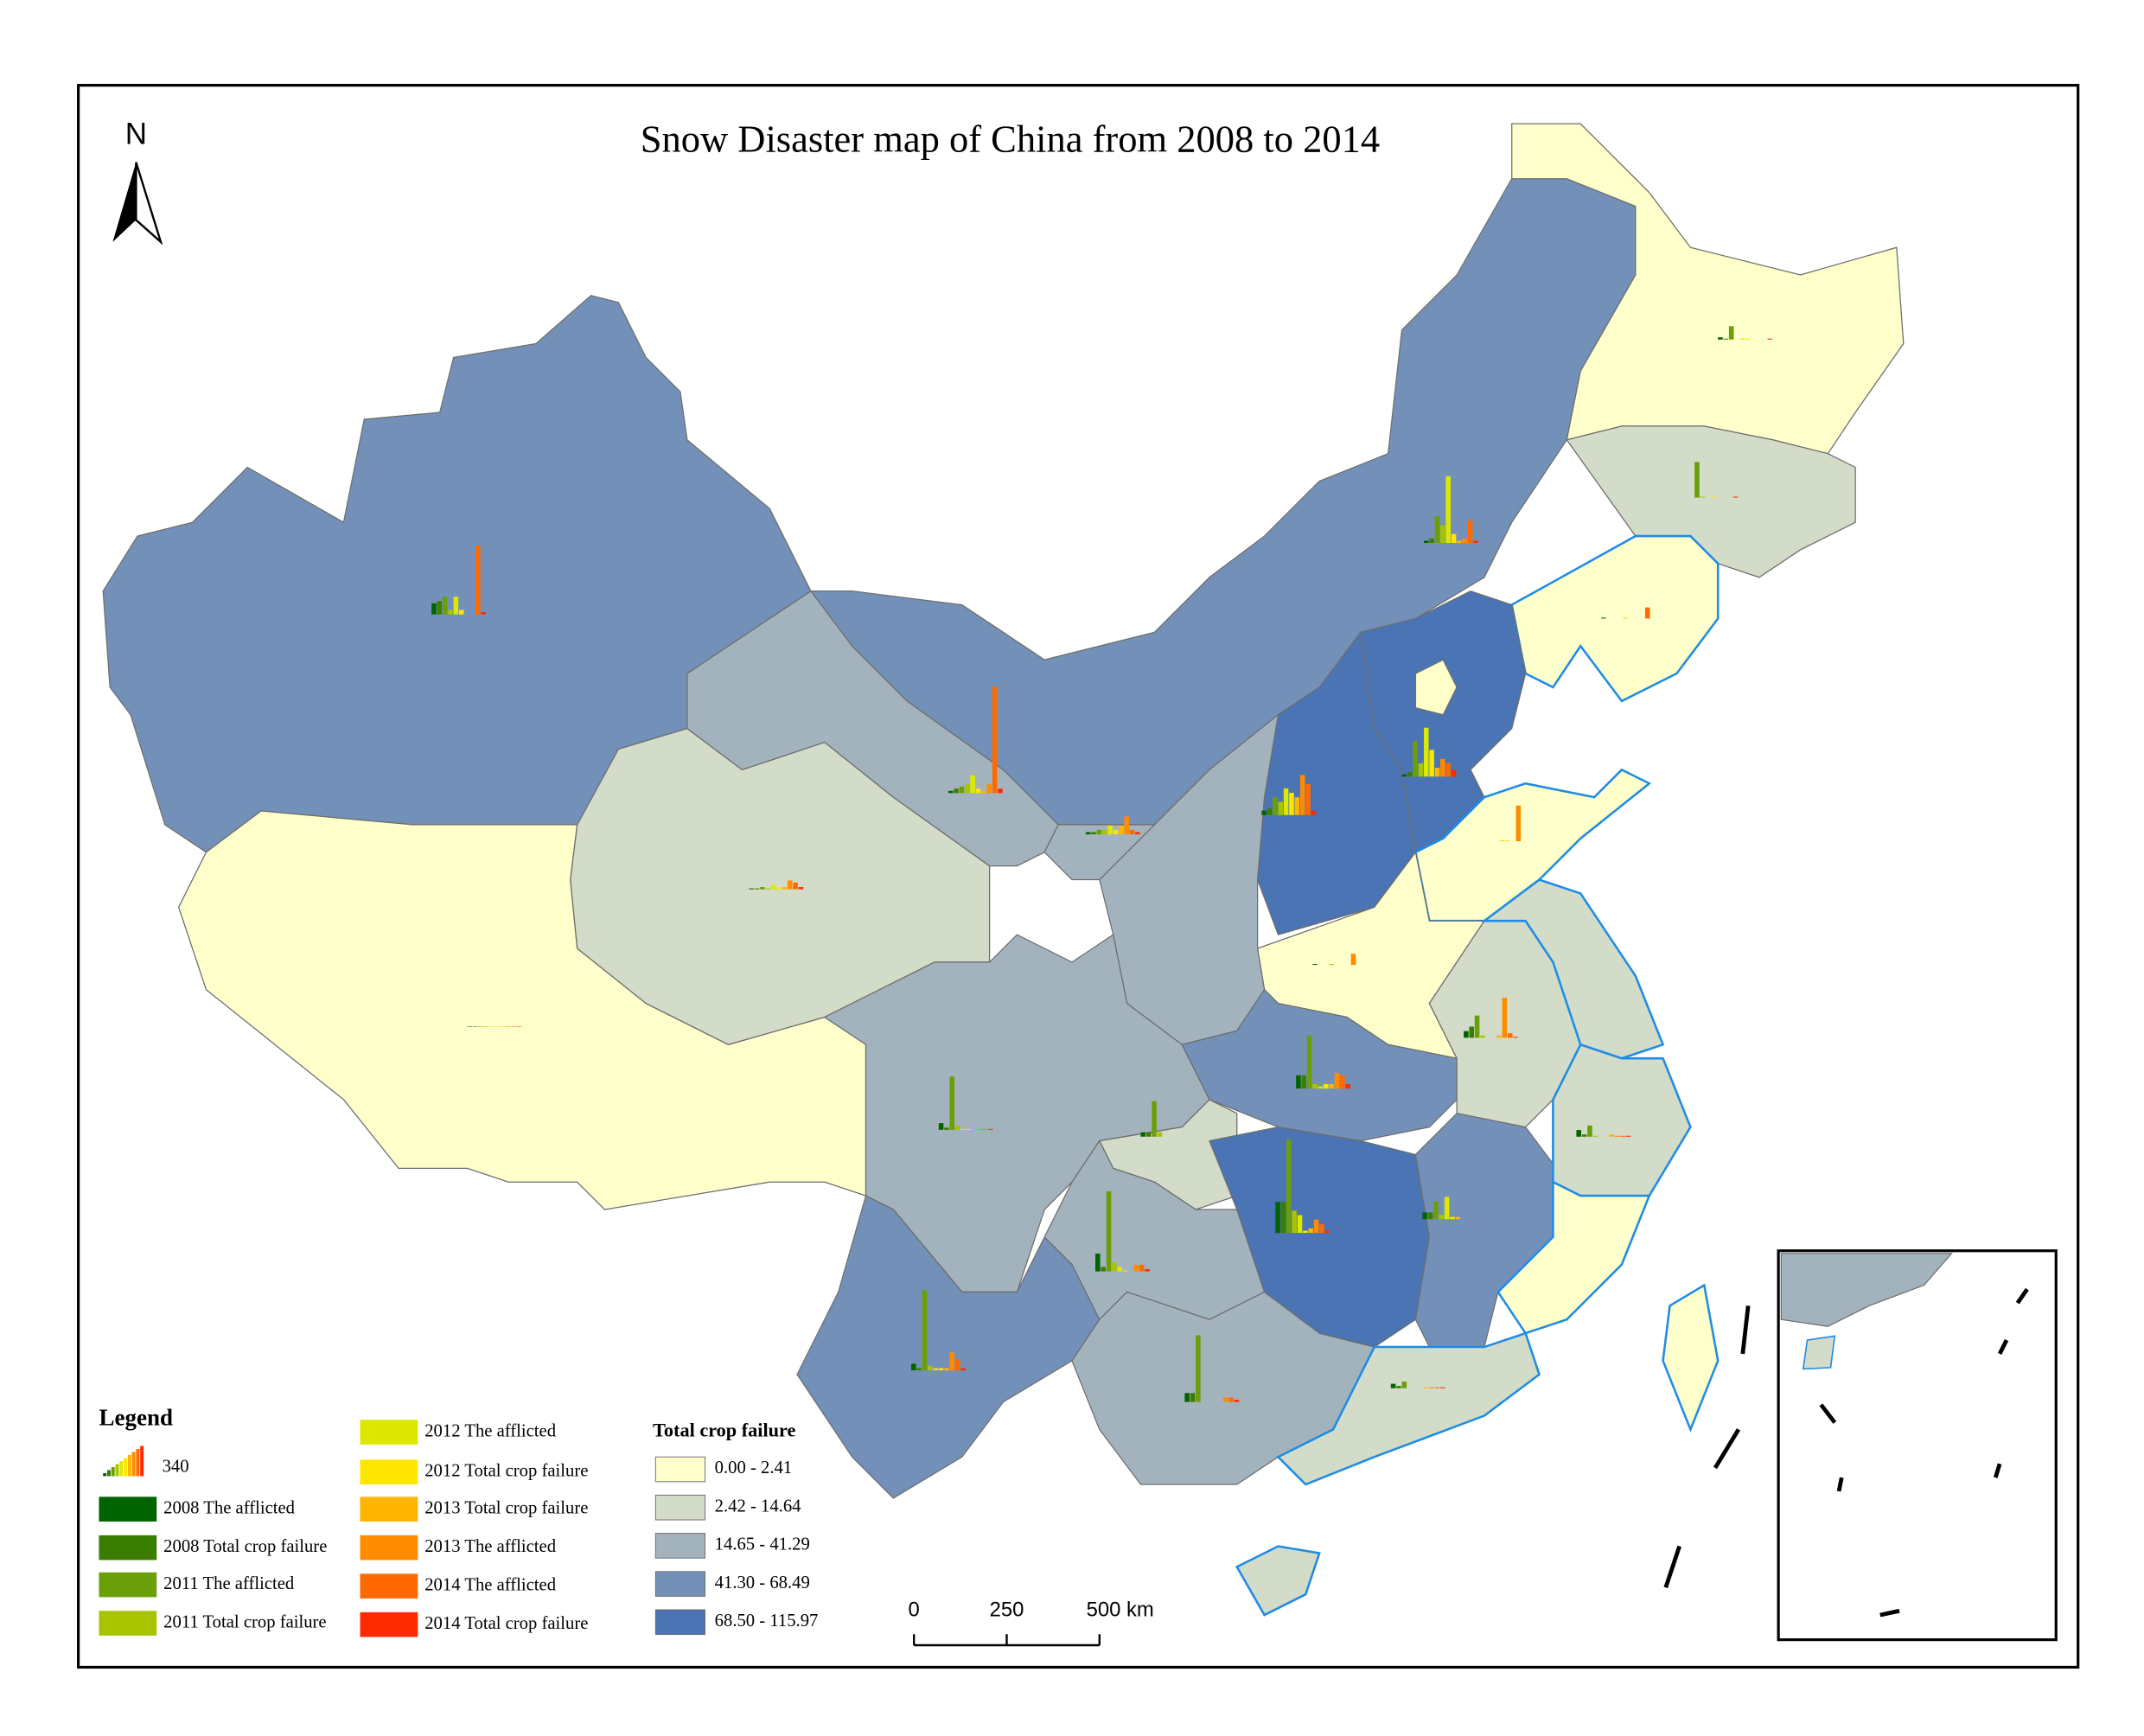 Image resolution: width=2144 pixels, height=1736 pixels. What do you see at coordinates (754, 1468) in the screenshot?
I see `class-label: 0.00 - 2.41` at bounding box center [754, 1468].